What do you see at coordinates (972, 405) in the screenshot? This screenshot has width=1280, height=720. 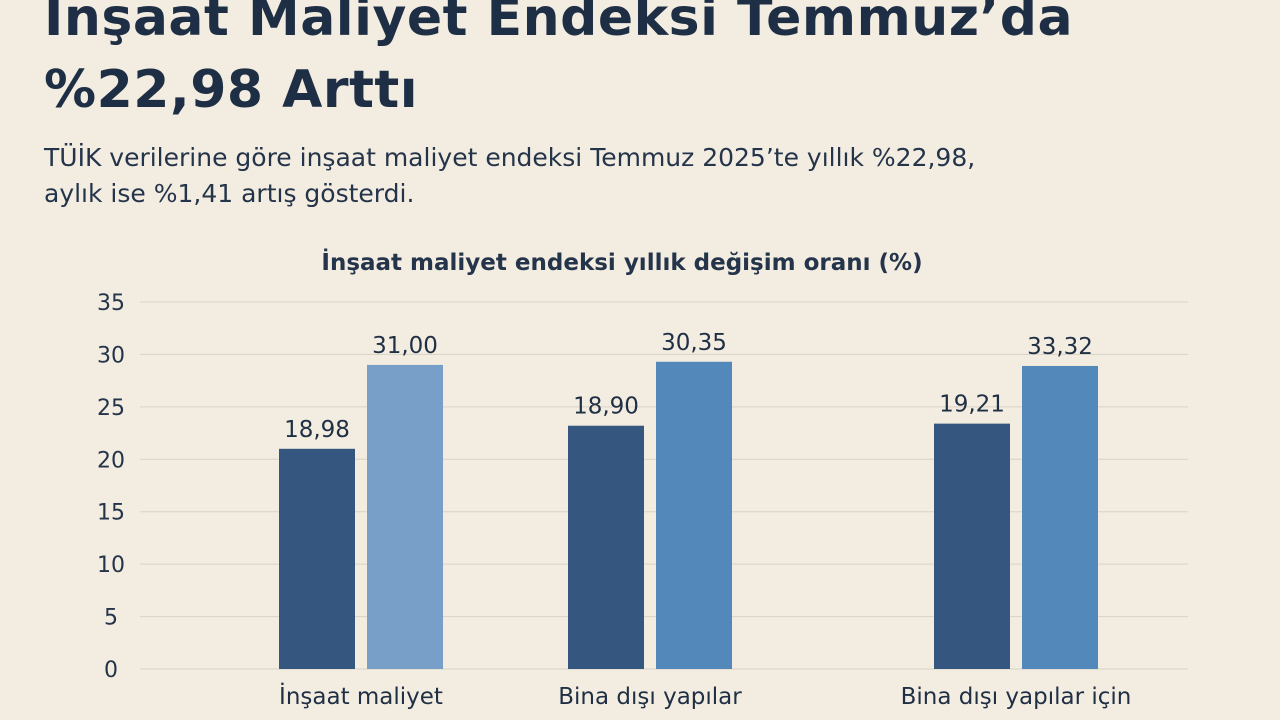 I see `value-label: 19,21` at bounding box center [972, 405].